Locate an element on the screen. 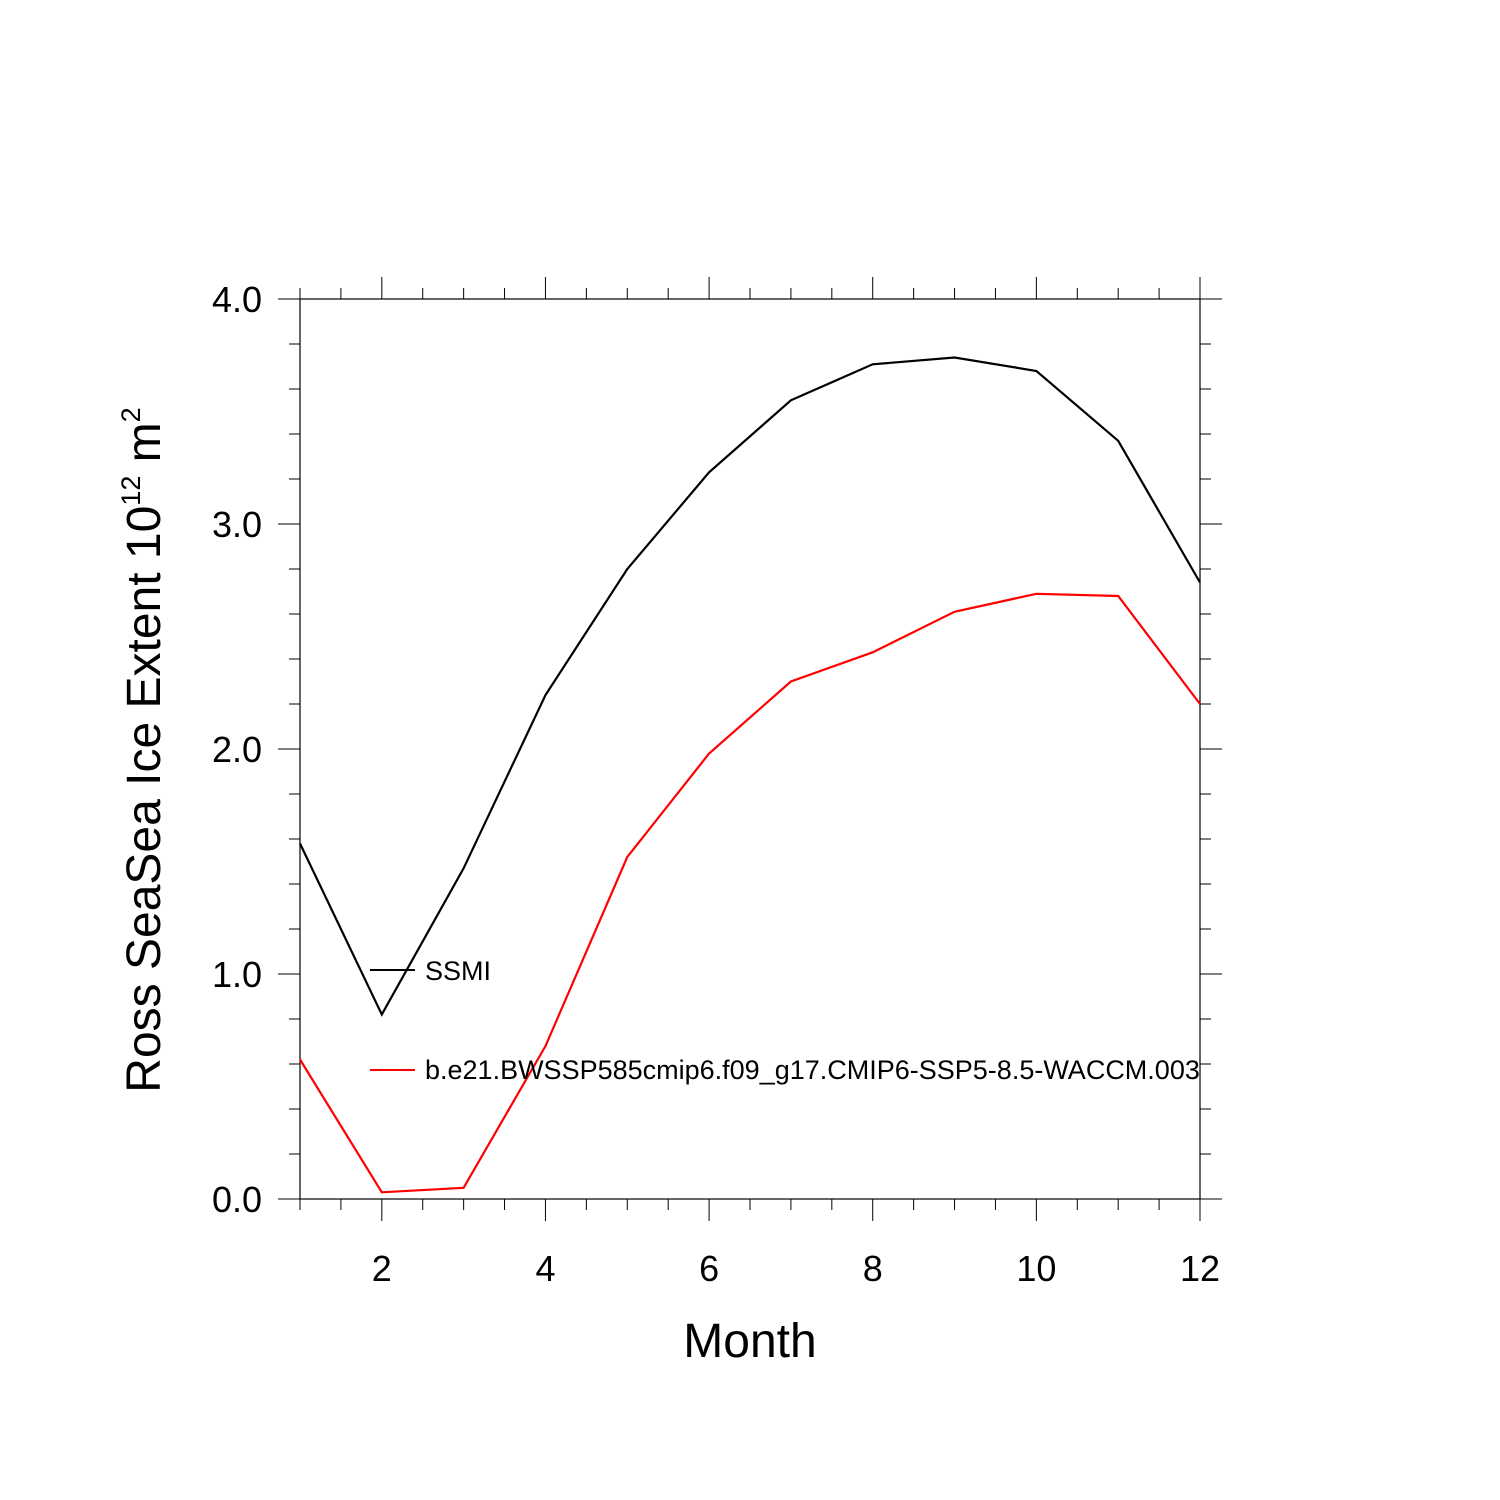 This screenshot has width=1500, height=1500. x-tick-label: 2 is located at coordinates (382, 1268).